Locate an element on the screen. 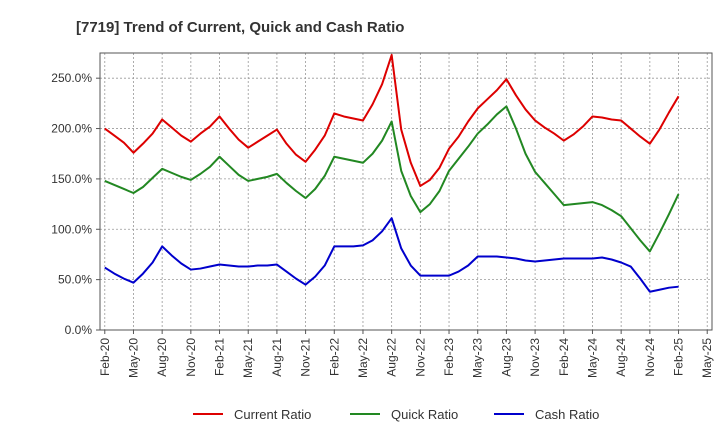 This screenshot has width=720, height=440. x-tick-label: May-25 is located at coordinates (707, 358).